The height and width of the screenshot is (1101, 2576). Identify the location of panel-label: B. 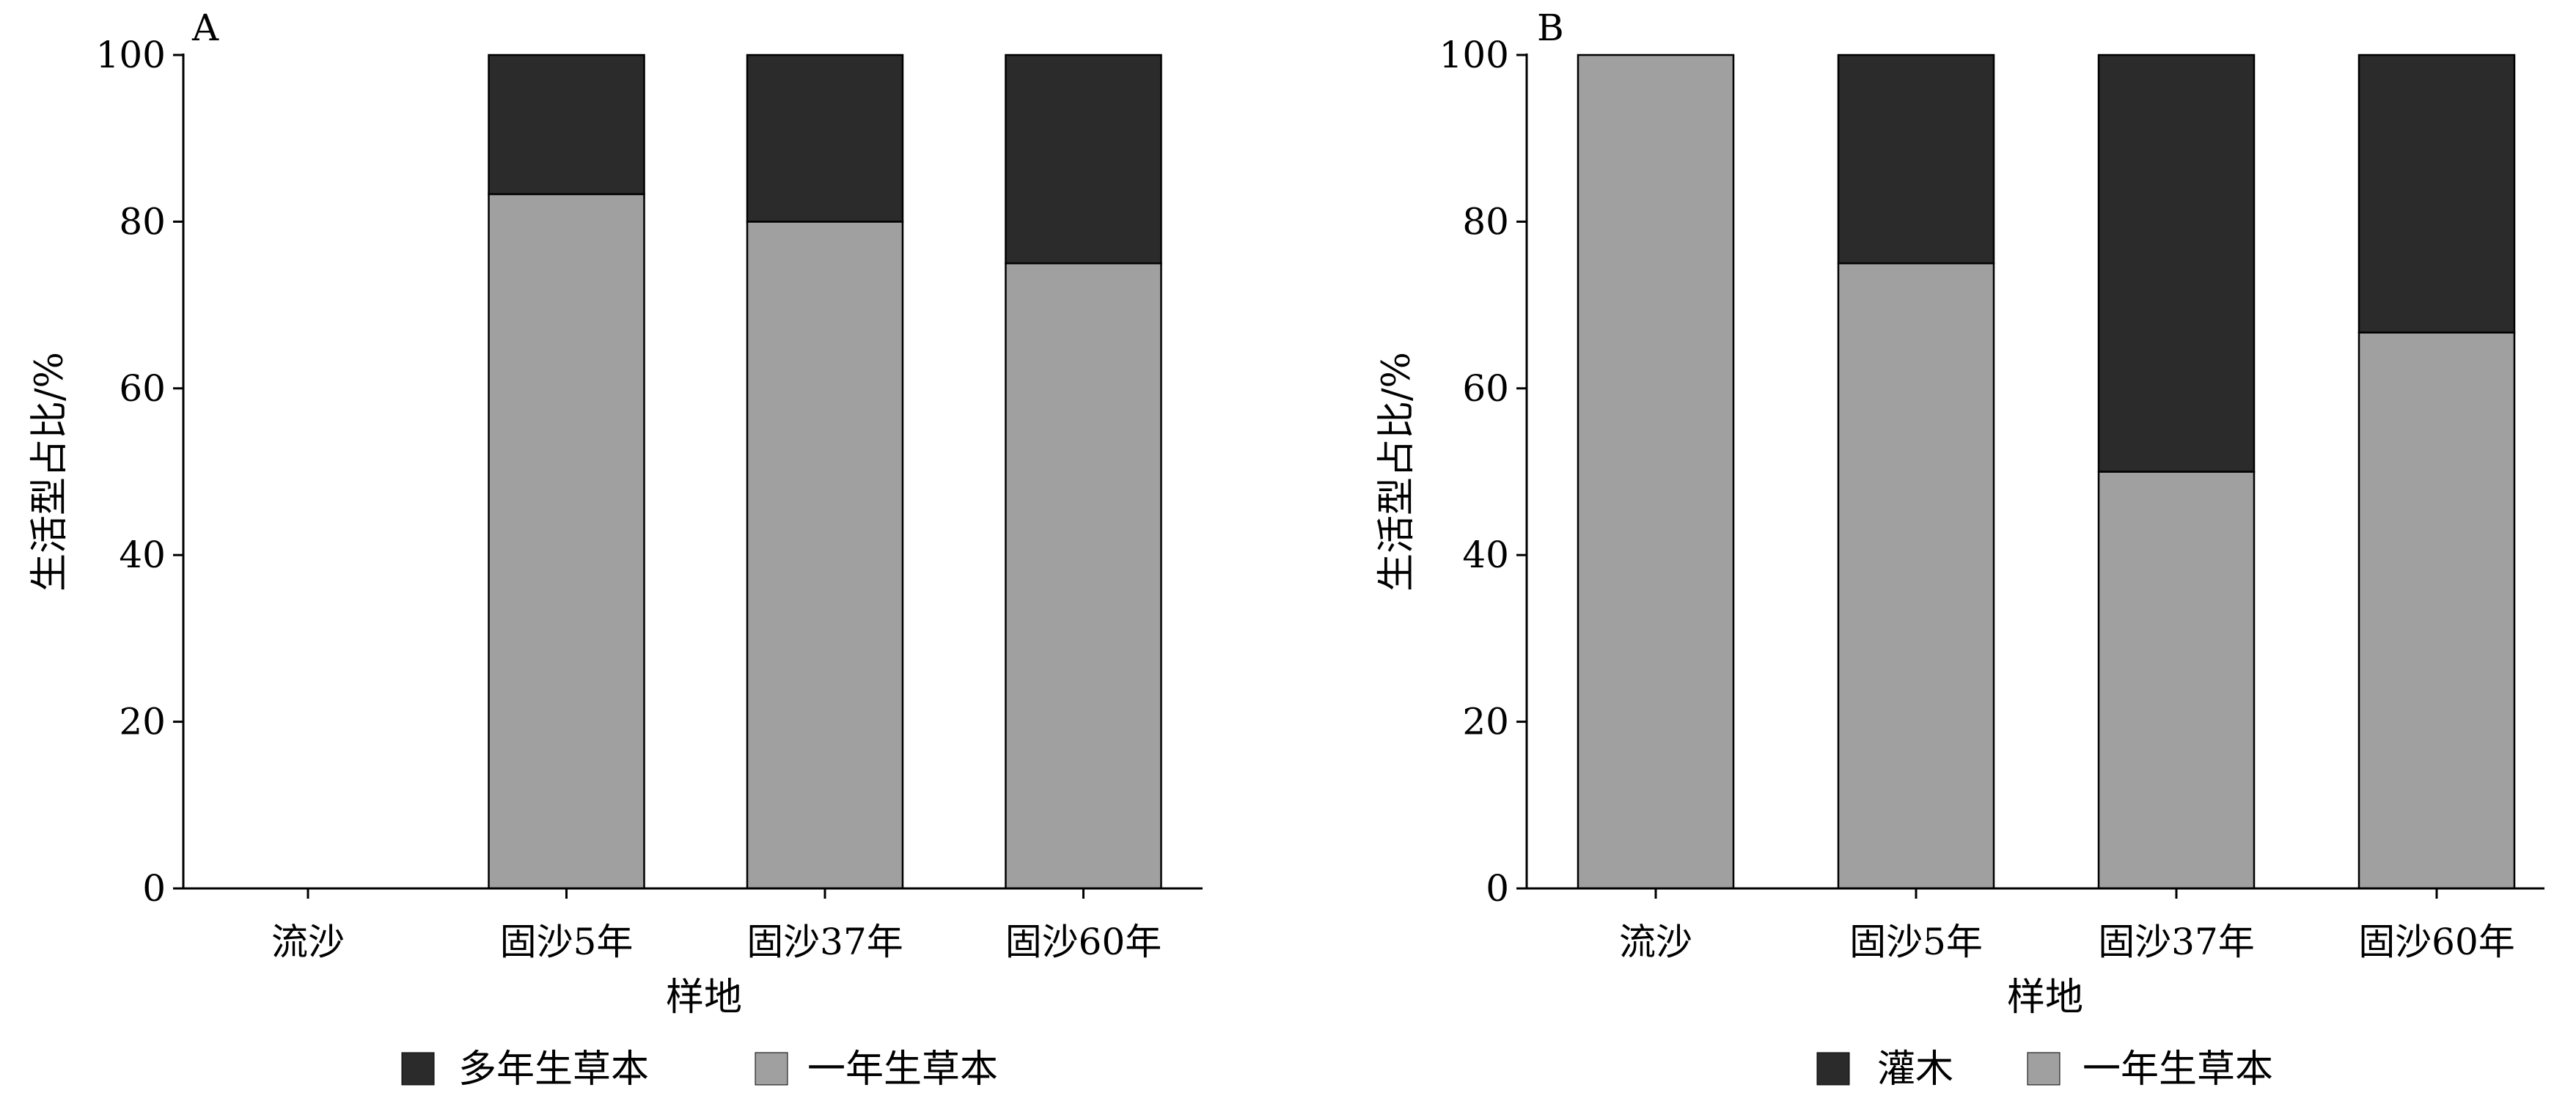
(1551, 28).